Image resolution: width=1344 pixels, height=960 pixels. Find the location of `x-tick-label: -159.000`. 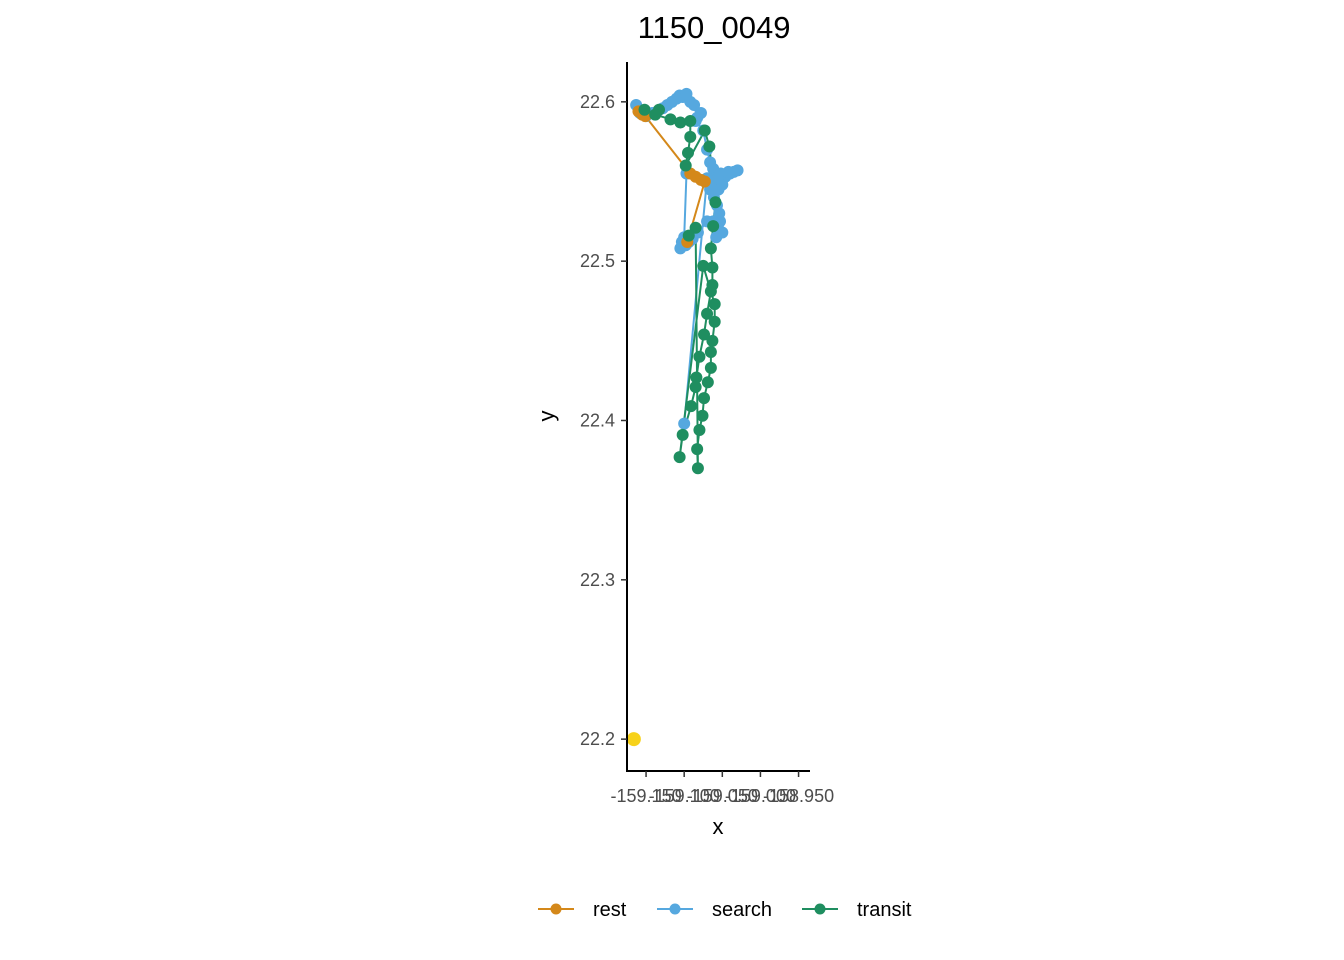

x-tick-label: -159.000 is located at coordinates (760, 796).